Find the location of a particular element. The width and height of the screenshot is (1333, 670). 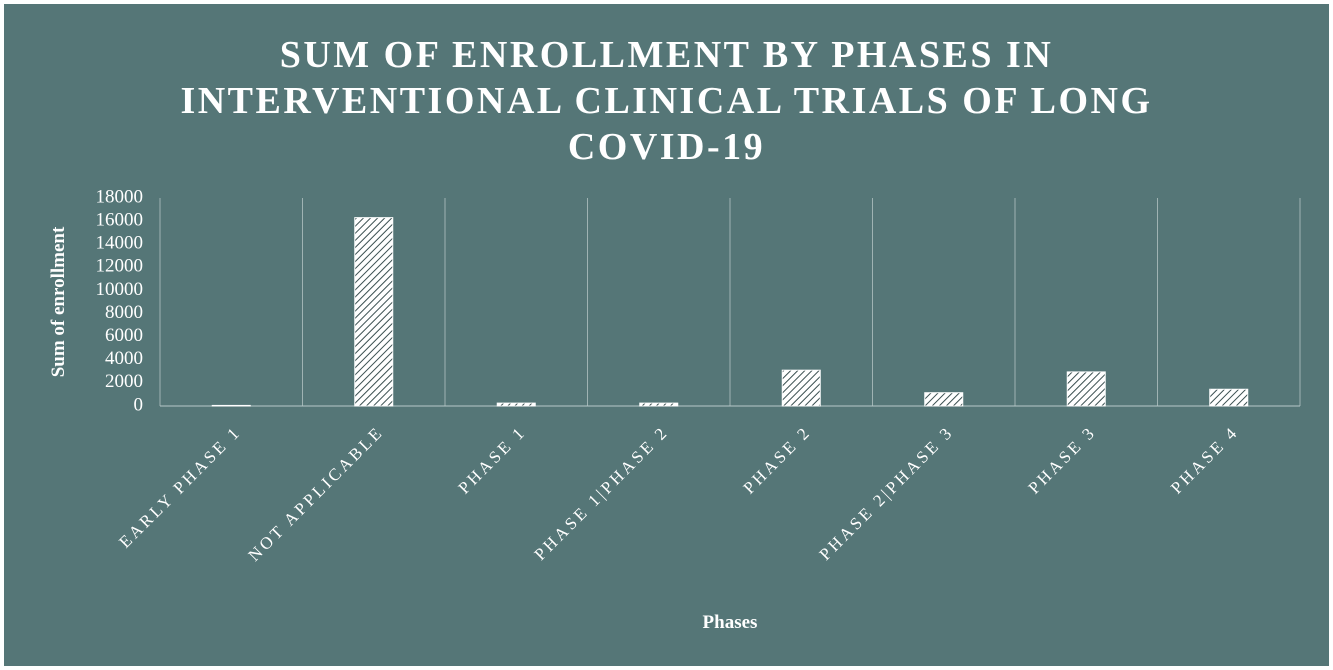

x-tick-label: EARLY PHASE 1 is located at coordinates (180, 487).